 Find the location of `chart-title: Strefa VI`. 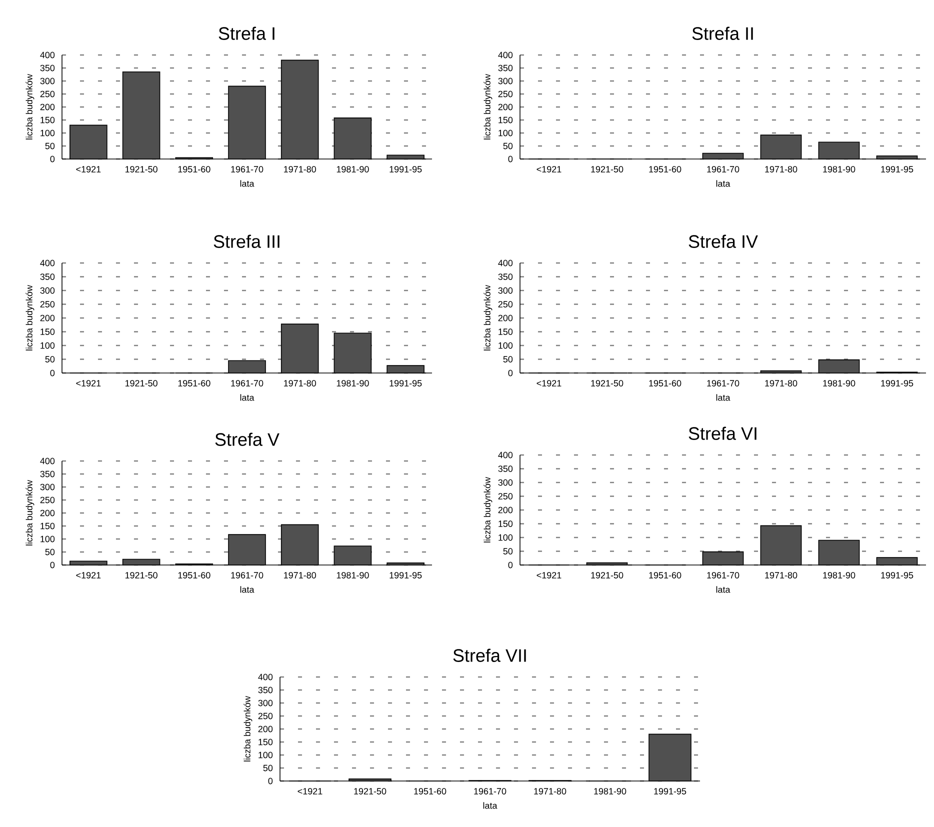

chart-title: Strefa VI is located at coordinates (722, 433).